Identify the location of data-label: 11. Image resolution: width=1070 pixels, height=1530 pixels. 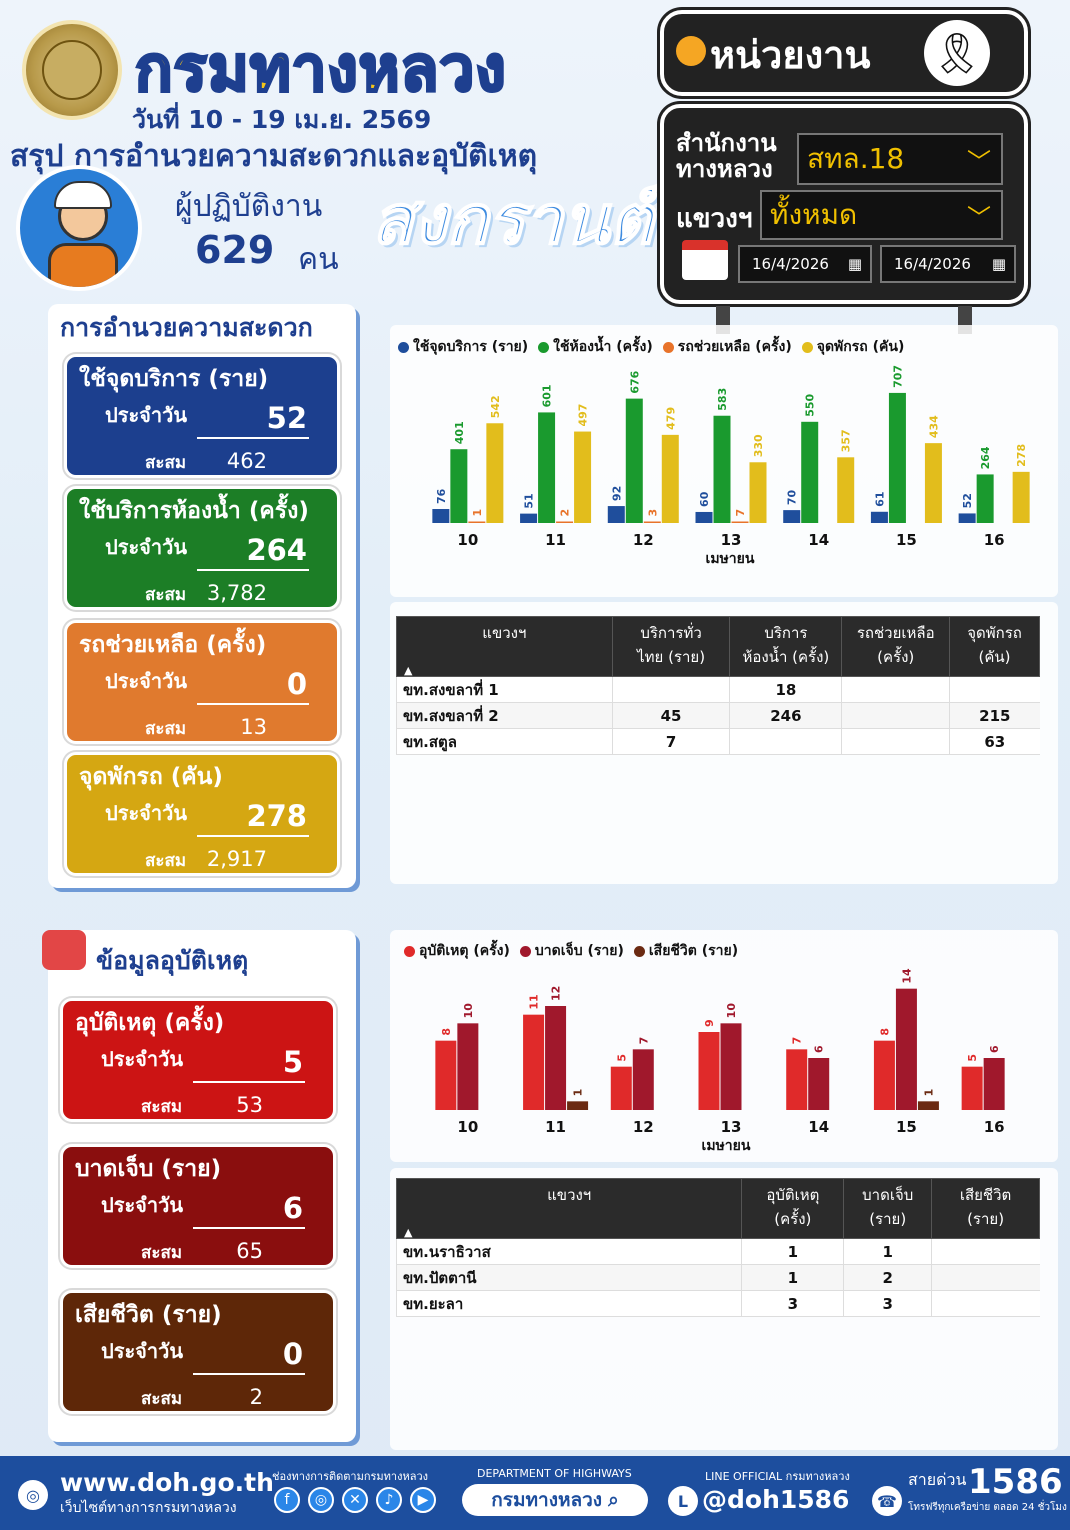
(534, 1001).